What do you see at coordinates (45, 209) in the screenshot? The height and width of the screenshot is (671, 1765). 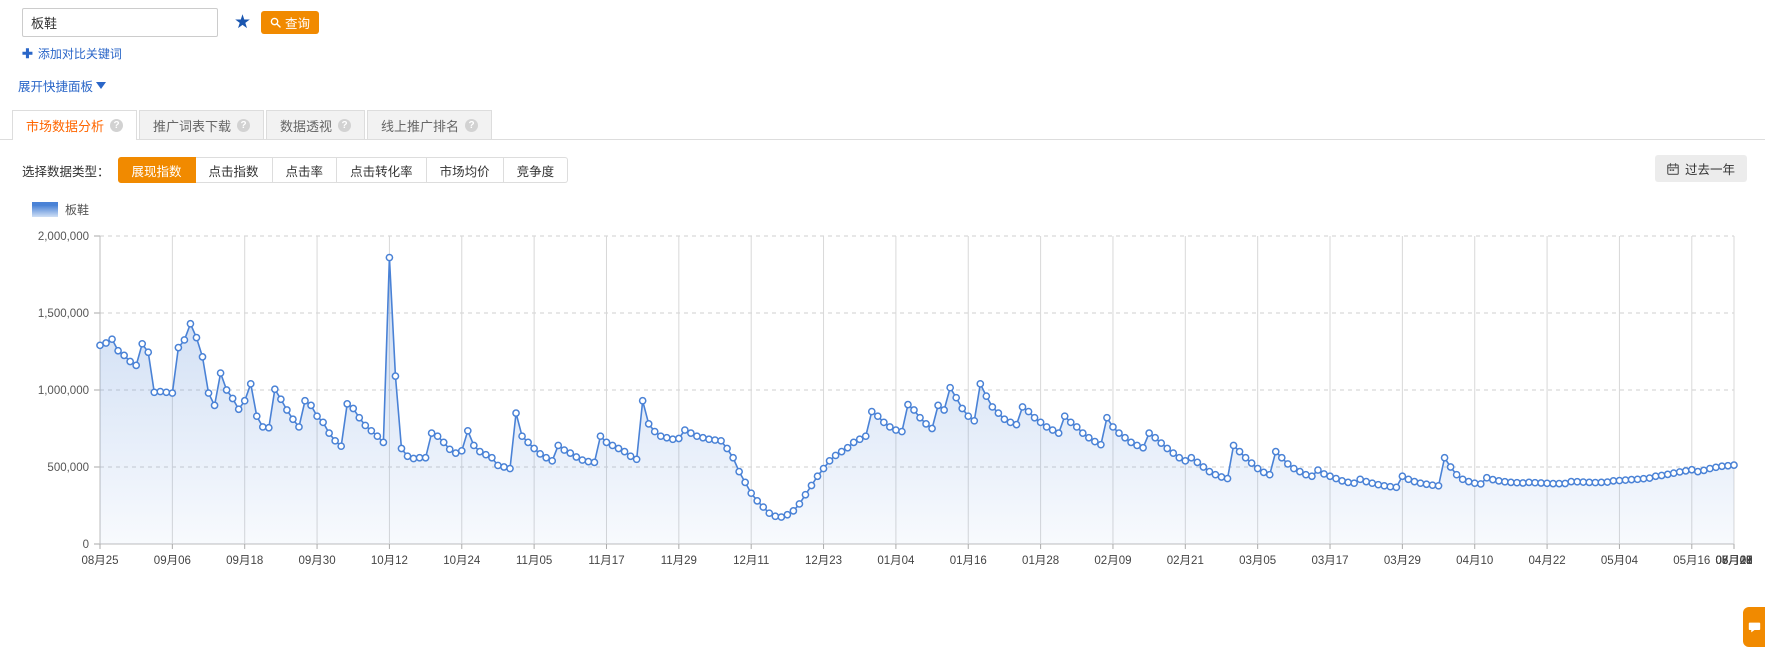 I see `legend-swatch` at bounding box center [45, 209].